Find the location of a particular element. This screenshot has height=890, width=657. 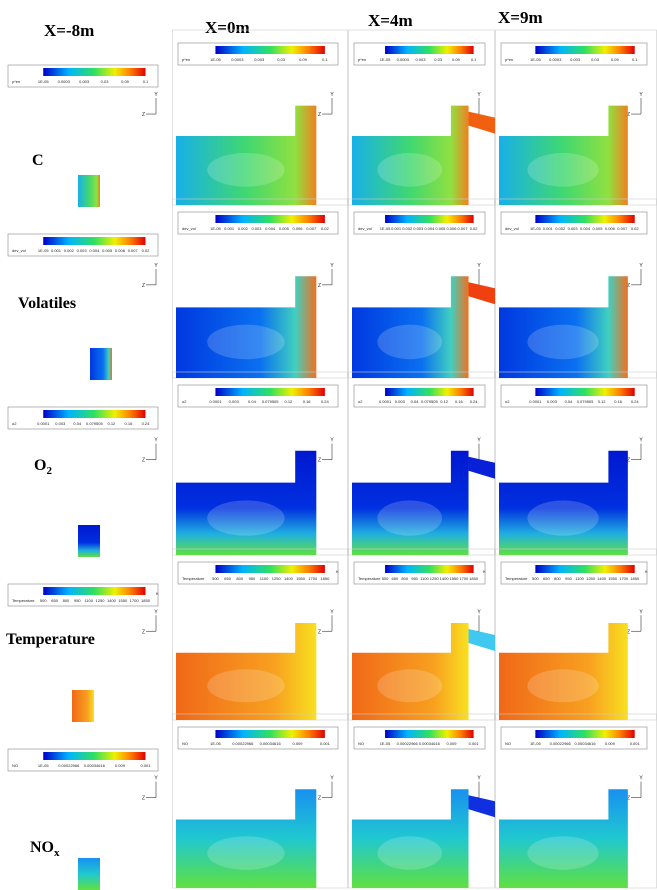

colorbar-tick-label: 1550 is located at coordinates (301, 578).